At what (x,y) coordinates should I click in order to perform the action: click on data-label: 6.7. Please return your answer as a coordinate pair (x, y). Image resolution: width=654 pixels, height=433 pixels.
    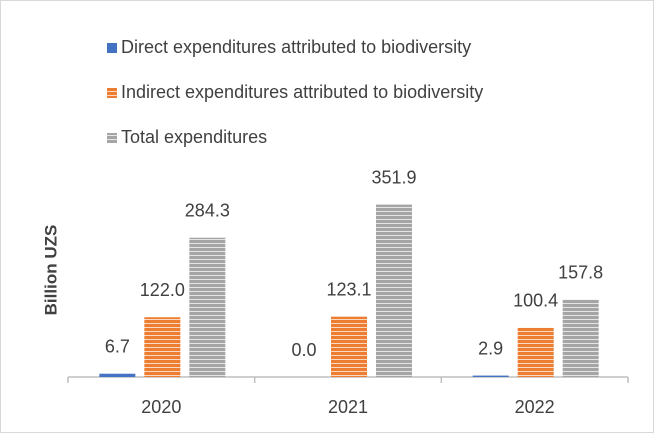
    Looking at the image, I should click on (117, 346).